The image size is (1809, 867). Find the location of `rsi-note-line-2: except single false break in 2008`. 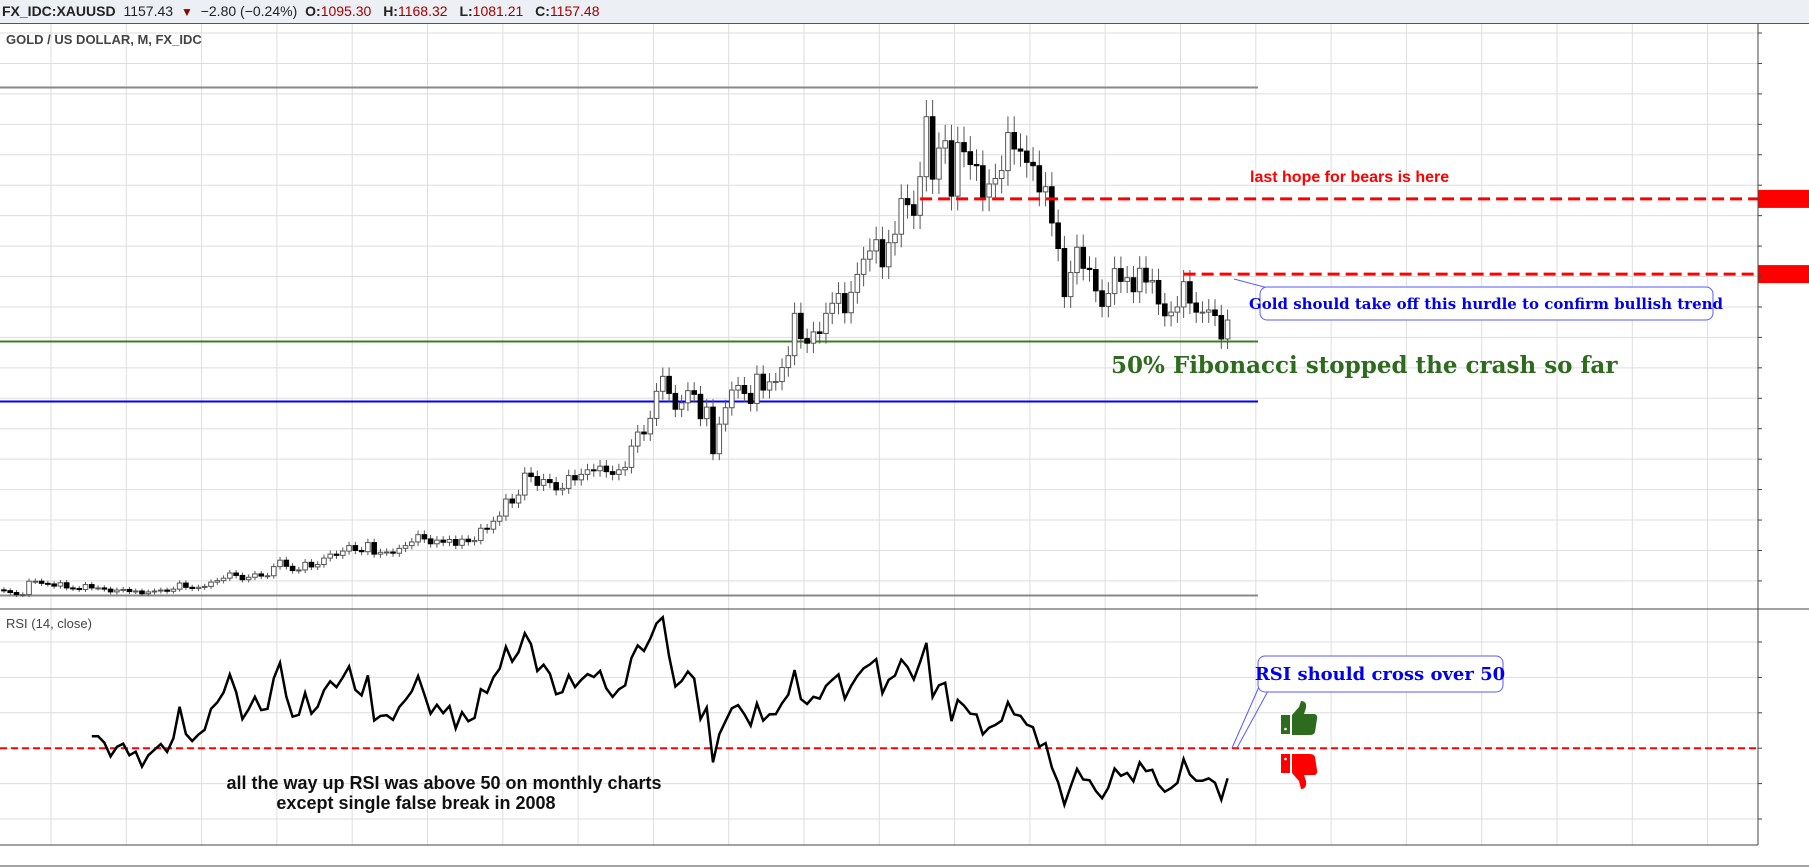

rsi-note-line-2: except single false break in 2008 is located at coordinates (415, 803).